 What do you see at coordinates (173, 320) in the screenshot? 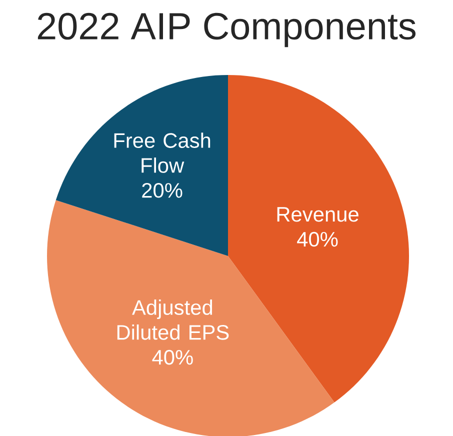
I see `slice-label: Adjusted Diluted EPS` at bounding box center [173, 320].